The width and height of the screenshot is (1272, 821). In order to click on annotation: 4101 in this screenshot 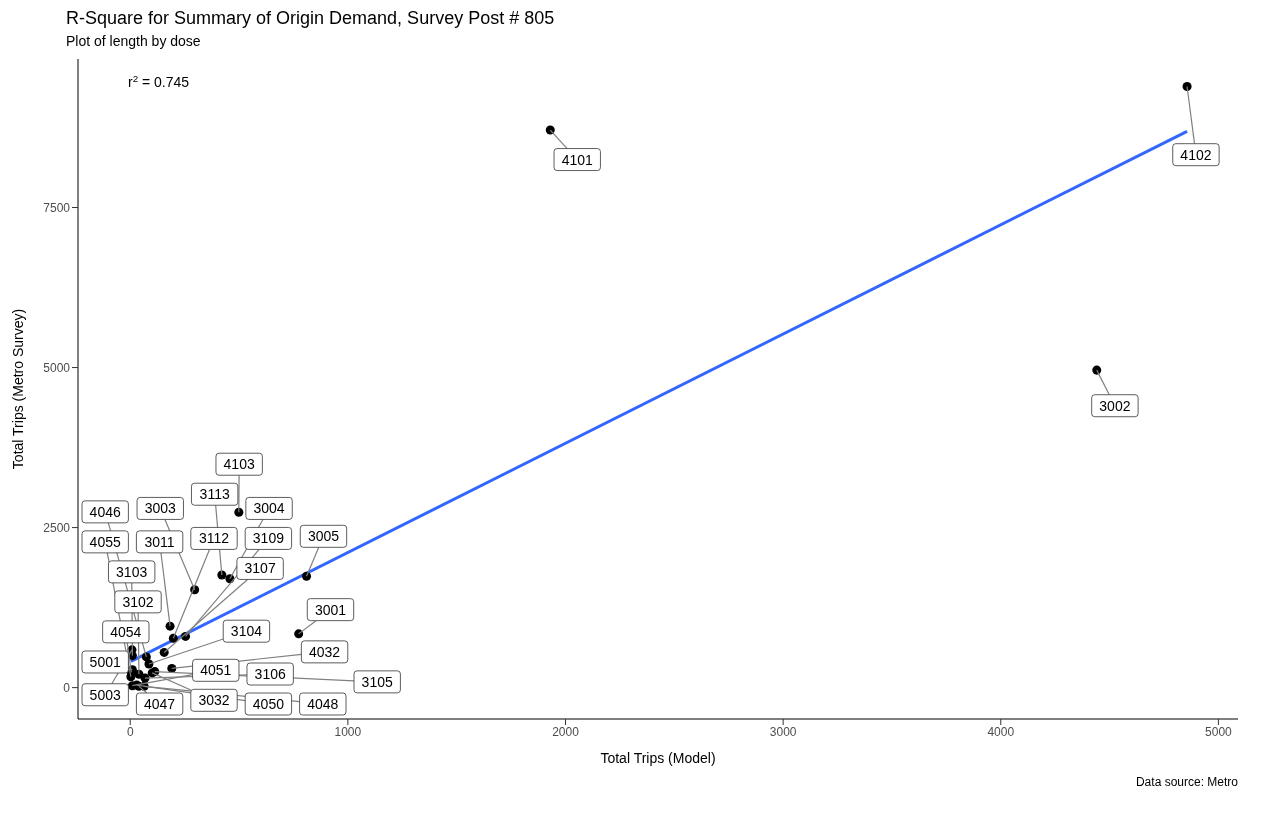, I will do `click(577, 159)`.